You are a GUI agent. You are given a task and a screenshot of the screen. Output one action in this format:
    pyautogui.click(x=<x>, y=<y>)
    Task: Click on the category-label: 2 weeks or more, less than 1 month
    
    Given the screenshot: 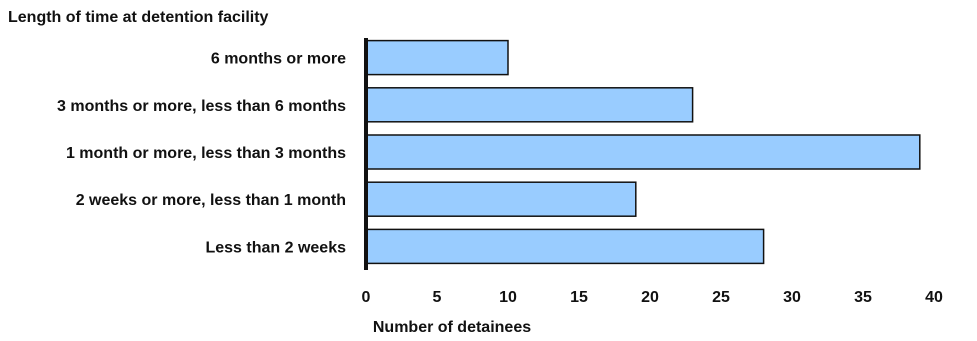 What is the action you would take?
    pyautogui.click(x=211, y=200)
    